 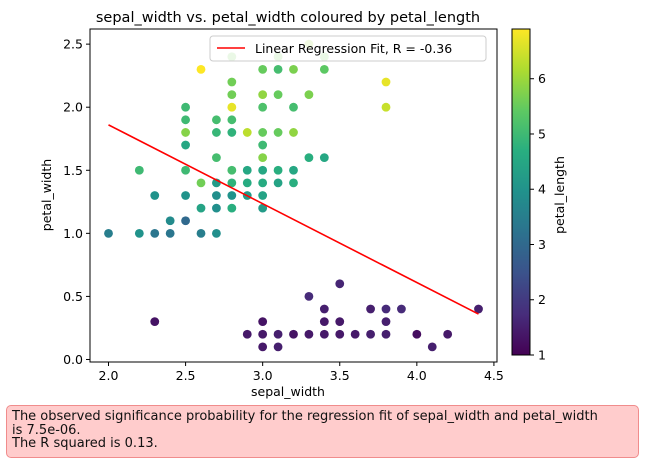 I want to click on x-tick-label: 3.0, so click(x=263, y=375).